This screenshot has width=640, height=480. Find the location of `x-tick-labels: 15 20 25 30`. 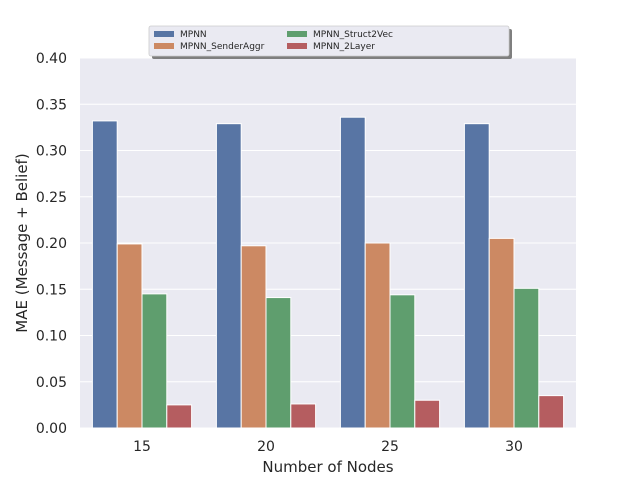

x-tick-labels: 15 20 25 30 is located at coordinates (328, 447).